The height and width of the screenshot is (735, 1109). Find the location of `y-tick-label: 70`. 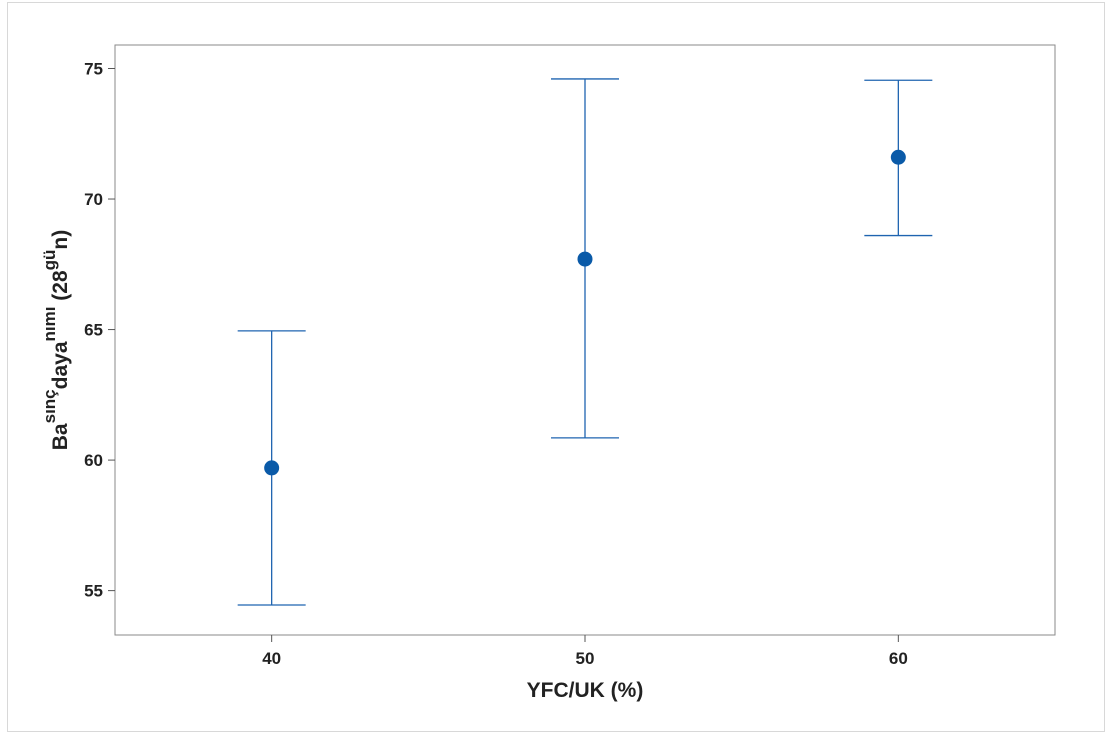

y-tick-label: 70 is located at coordinates (93, 199).